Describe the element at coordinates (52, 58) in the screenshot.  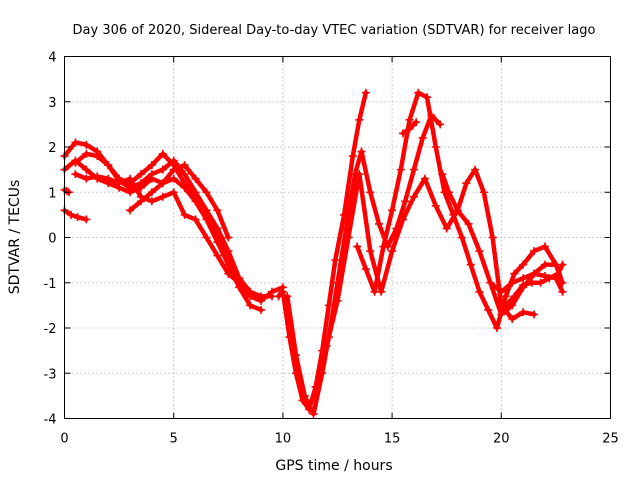
I see `y-tick-label: 4` at that location.